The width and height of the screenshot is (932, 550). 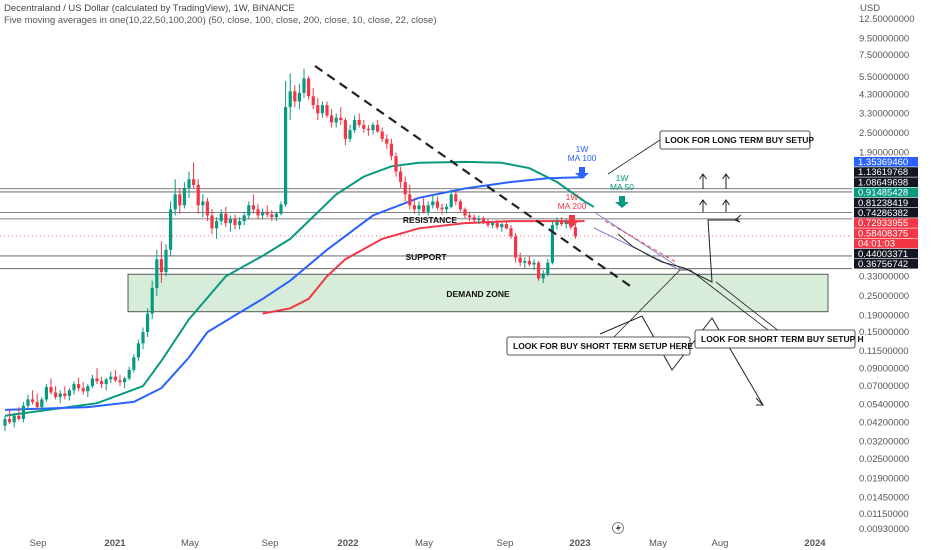 What do you see at coordinates (474, 177) in the screenshot?
I see `downtrend-line` at bounding box center [474, 177].